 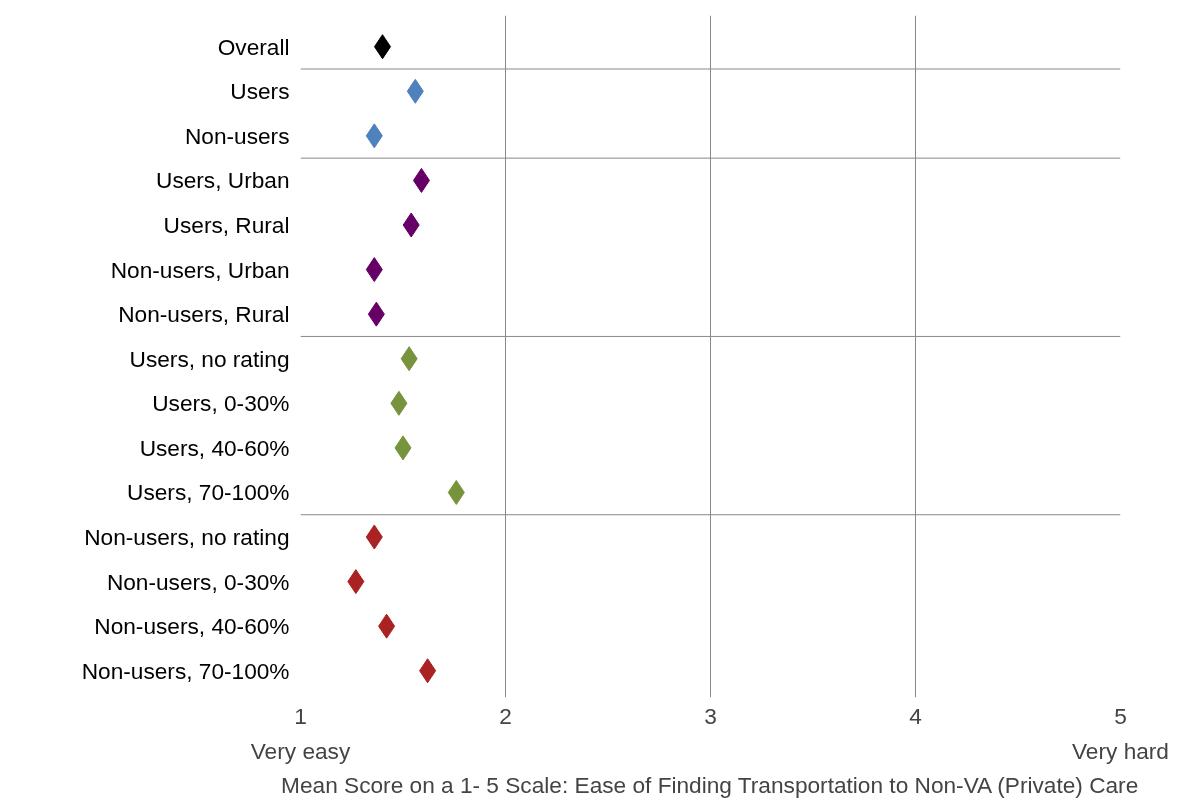 I want to click on x-tick-label: 4, so click(x=915, y=715).